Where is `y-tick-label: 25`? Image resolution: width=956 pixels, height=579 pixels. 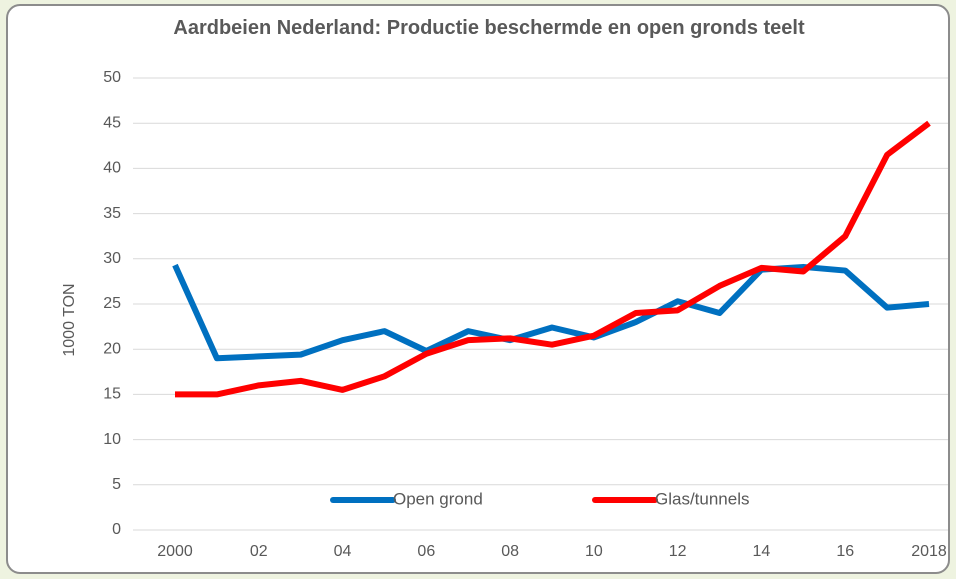 y-tick-label: 25 is located at coordinates (112, 303).